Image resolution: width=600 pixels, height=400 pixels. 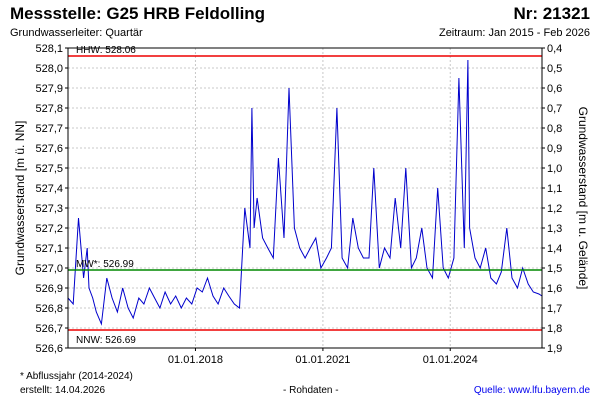 What do you see at coordinates (49, 69) in the screenshot?
I see `y-tick-label: 528,0` at bounding box center [49, 69].